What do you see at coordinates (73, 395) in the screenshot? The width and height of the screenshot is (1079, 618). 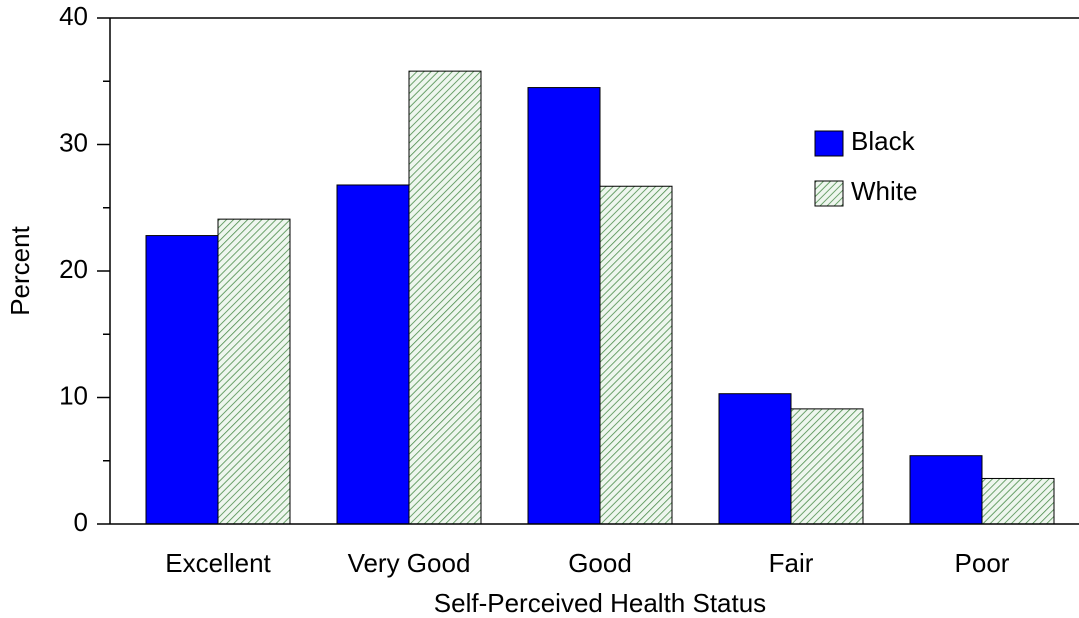 I see `y-tick-label: 10` at bounding box center [73, 395].